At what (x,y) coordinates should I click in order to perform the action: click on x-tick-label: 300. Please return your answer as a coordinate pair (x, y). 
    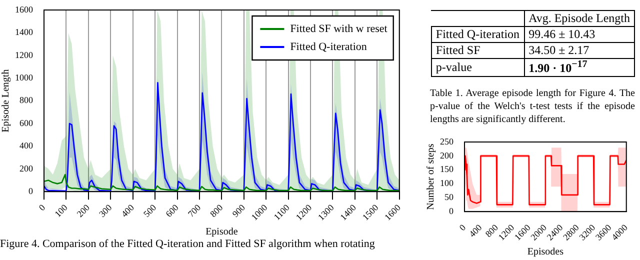
    Looking at the image, I should click on (105, 211).